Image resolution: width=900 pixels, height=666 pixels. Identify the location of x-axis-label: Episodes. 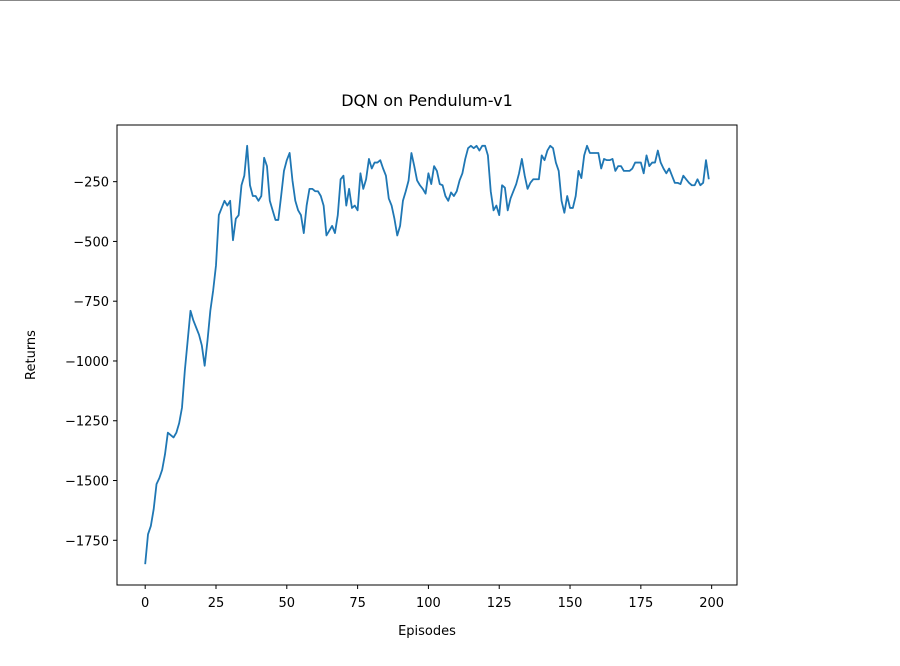
(427, 631).